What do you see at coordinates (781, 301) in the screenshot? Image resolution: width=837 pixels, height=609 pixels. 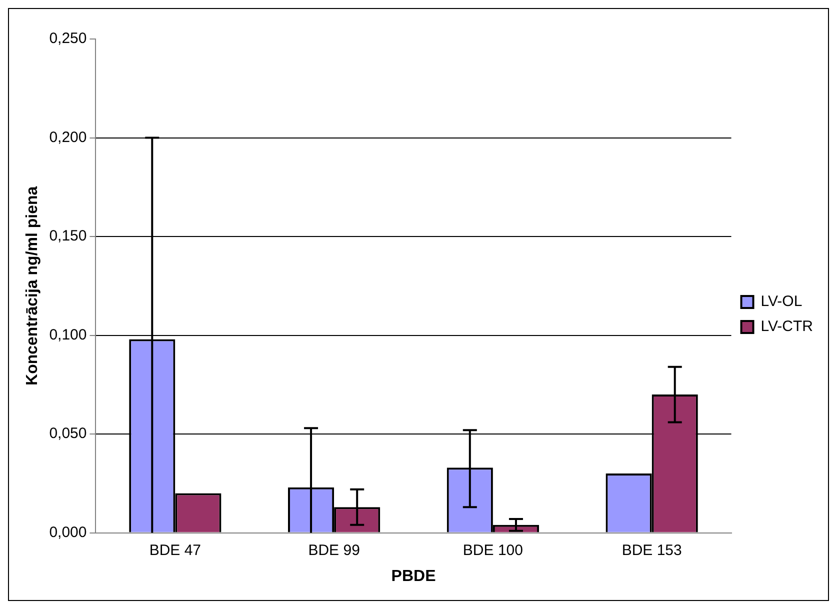 I see `legend-label: LV-OL` at bounding box center [781, 301].